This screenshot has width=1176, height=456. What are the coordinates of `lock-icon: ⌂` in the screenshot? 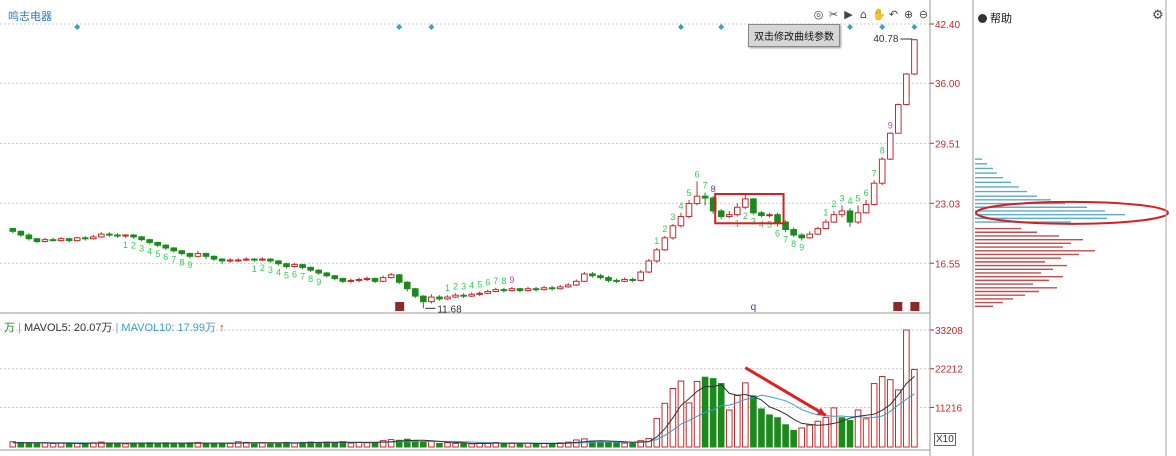 It's located at (863, 14).